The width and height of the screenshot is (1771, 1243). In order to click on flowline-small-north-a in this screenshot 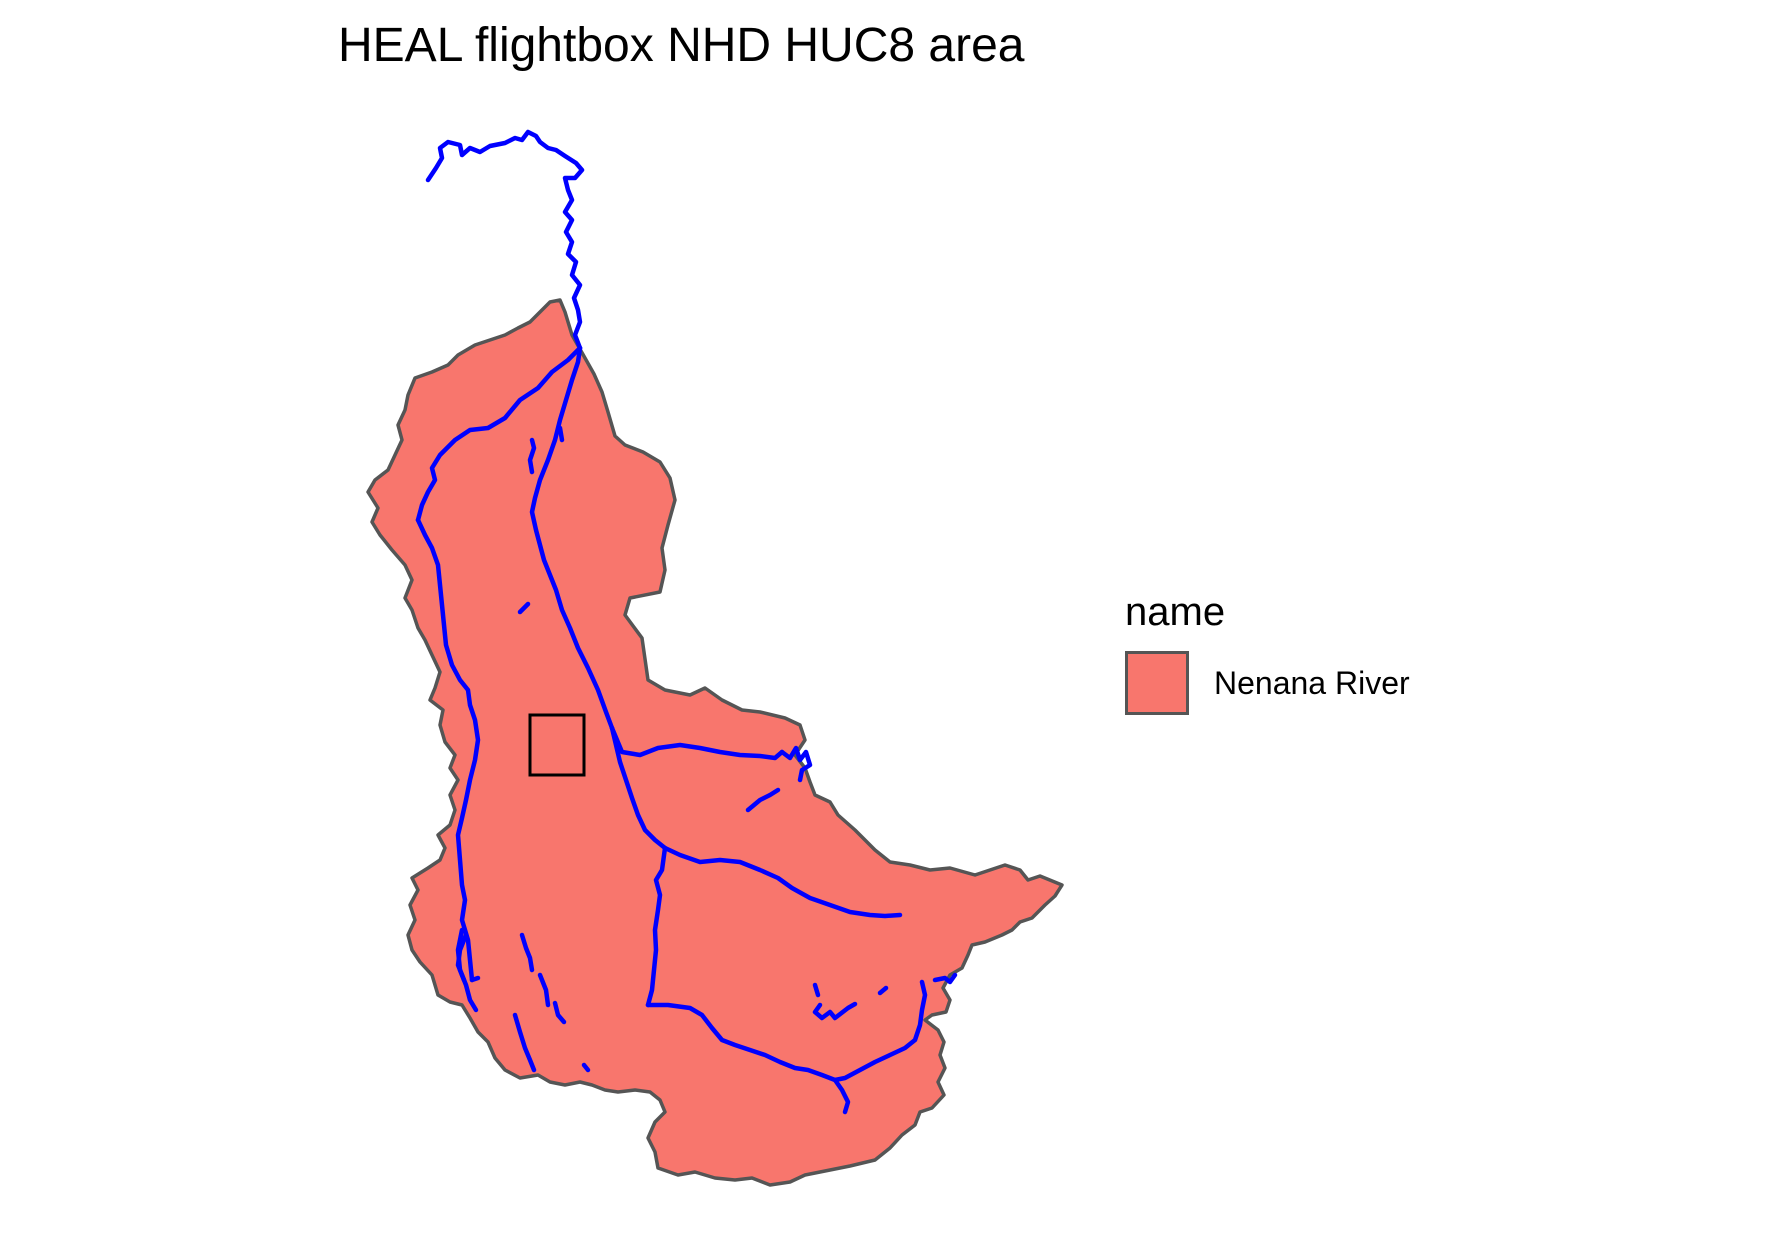, I will do `click(532, 456)`.